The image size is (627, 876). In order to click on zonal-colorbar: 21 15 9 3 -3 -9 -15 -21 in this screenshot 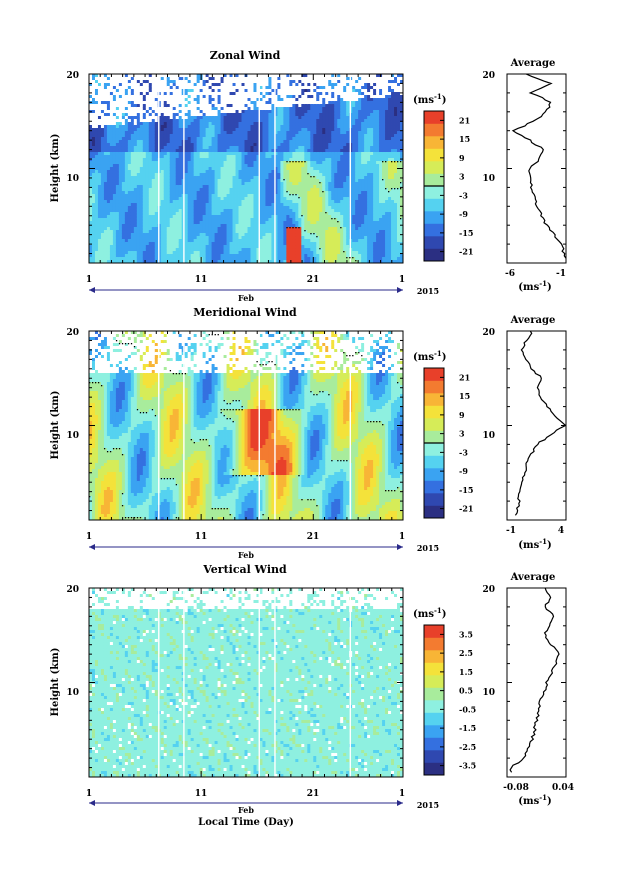, I will do `click(448, 186)`.